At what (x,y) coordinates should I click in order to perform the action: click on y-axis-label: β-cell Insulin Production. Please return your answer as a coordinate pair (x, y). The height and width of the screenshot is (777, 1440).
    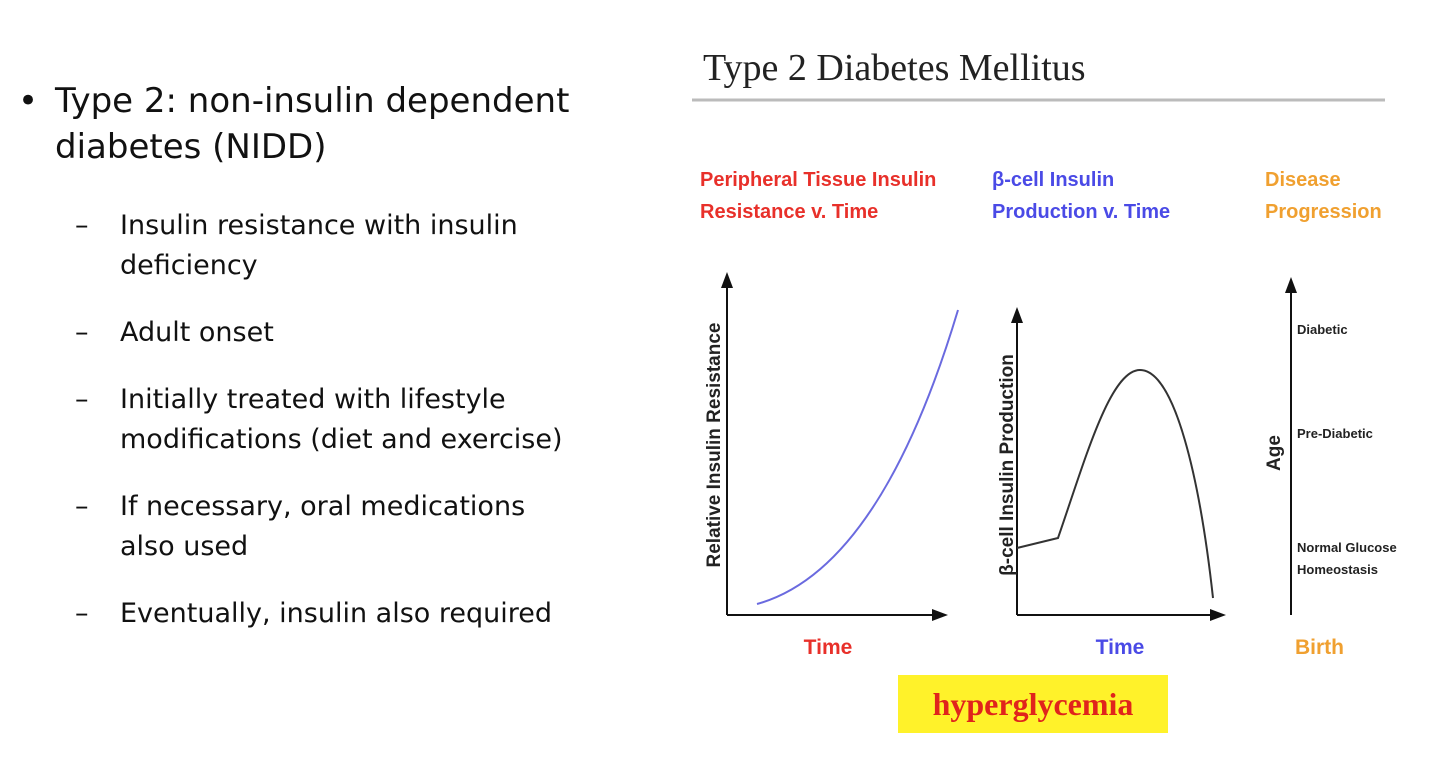
    Looking at the image, I should click on (1007, 465).